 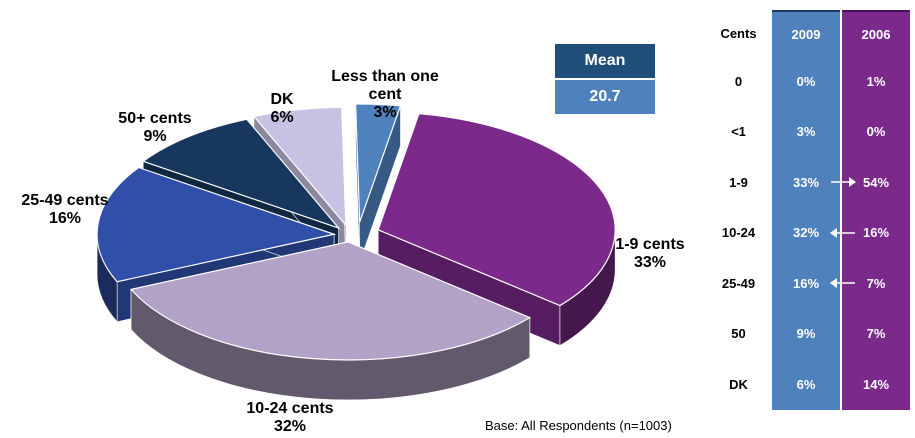 I want to click on cents-cell: DK, so click(x=738, y=384).